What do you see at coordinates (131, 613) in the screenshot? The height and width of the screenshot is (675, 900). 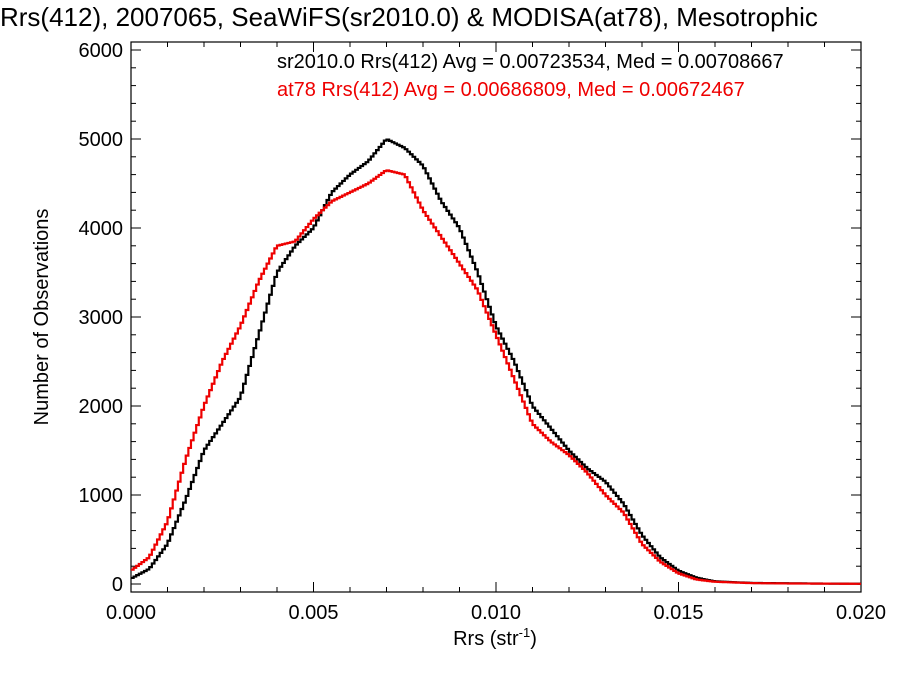 I see `x-tick-label: 0.000` at bounding box center [131, 613].